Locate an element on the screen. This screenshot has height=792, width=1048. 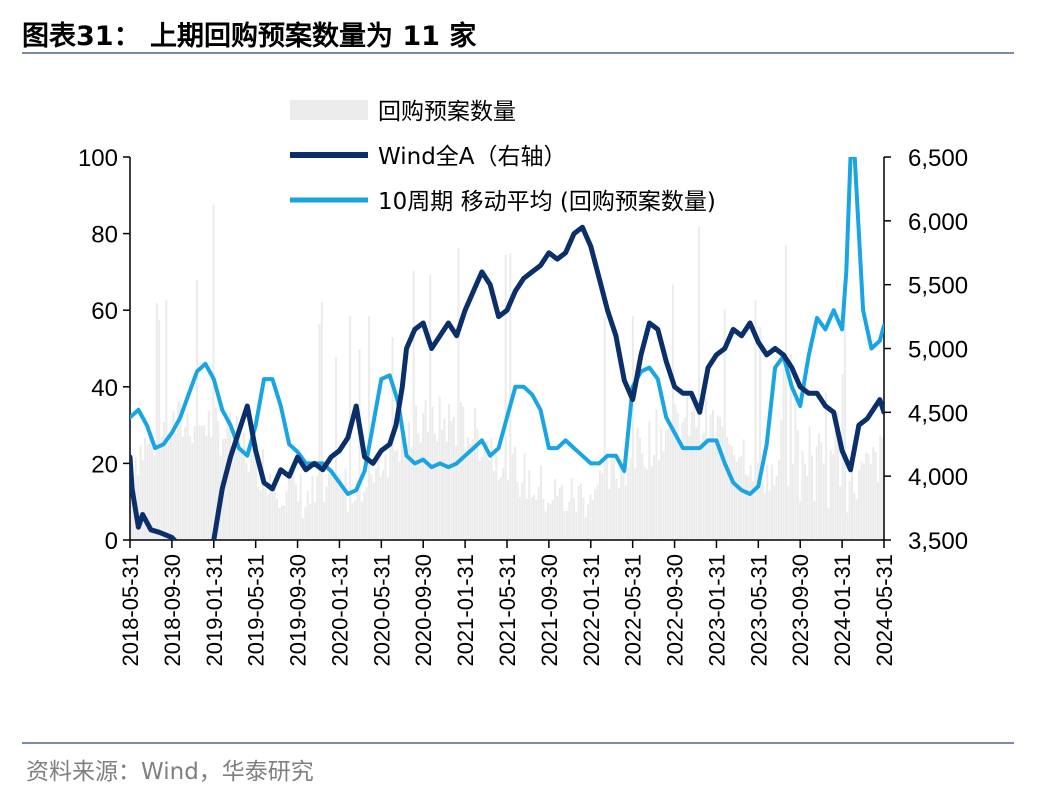
left-tick-label: 0 is located at coordinates (111, 541).